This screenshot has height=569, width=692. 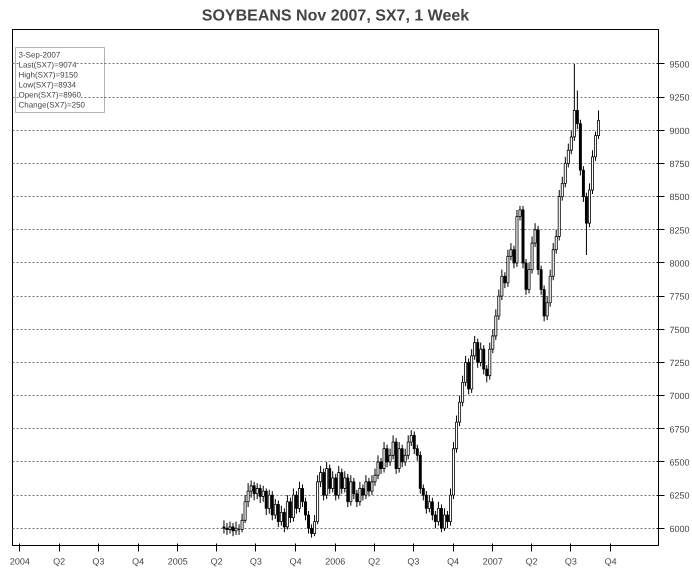 What do you see at coordinates (680, 329) in the screenshot?
I see `y-tick-label: 7500` at bounding box center [680, 329].